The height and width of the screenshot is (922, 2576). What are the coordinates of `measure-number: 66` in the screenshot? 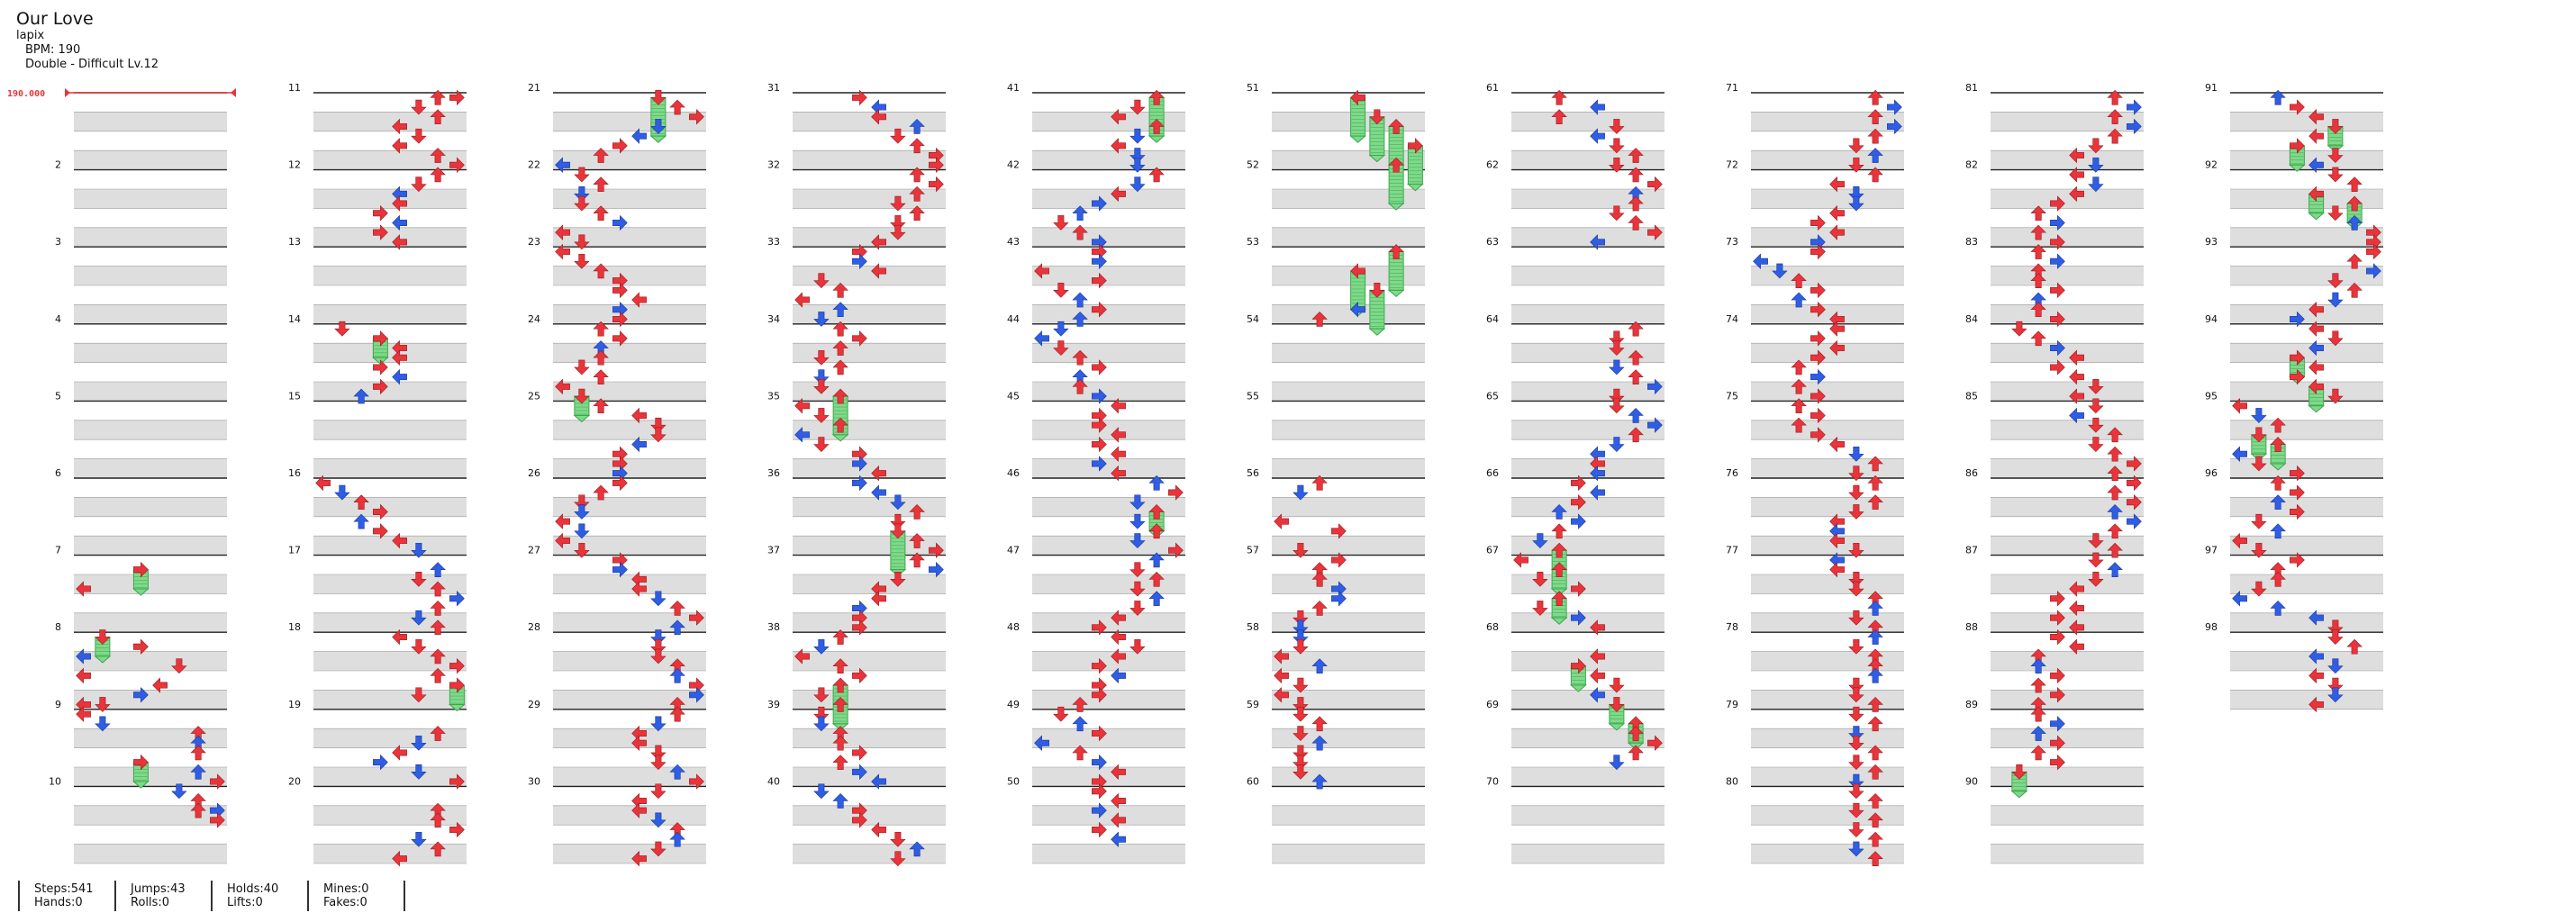 It's located at (1493, 473).